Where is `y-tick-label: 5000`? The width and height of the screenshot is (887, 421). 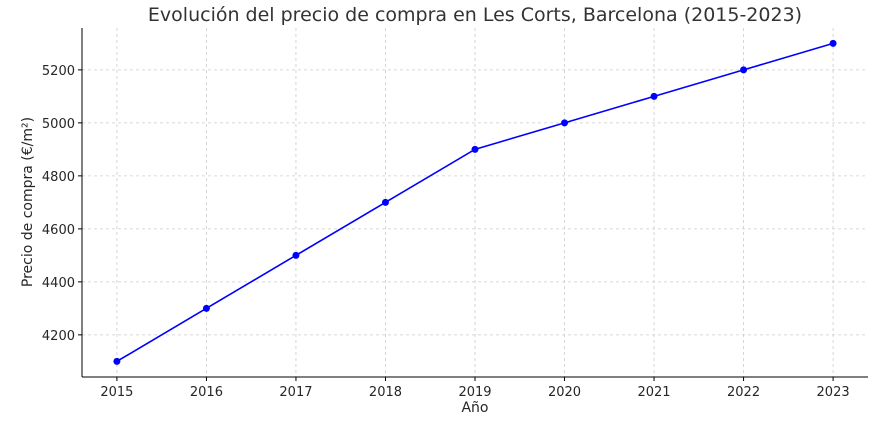
y-tick-label: 5000 is located at coordinates (58, 124).